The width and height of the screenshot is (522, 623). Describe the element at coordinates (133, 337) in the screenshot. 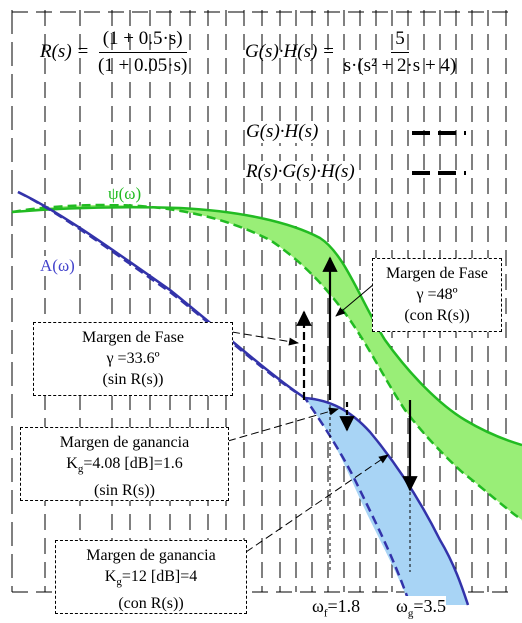

I see `phase-margin-without-title: Margen de Fase` at that location.